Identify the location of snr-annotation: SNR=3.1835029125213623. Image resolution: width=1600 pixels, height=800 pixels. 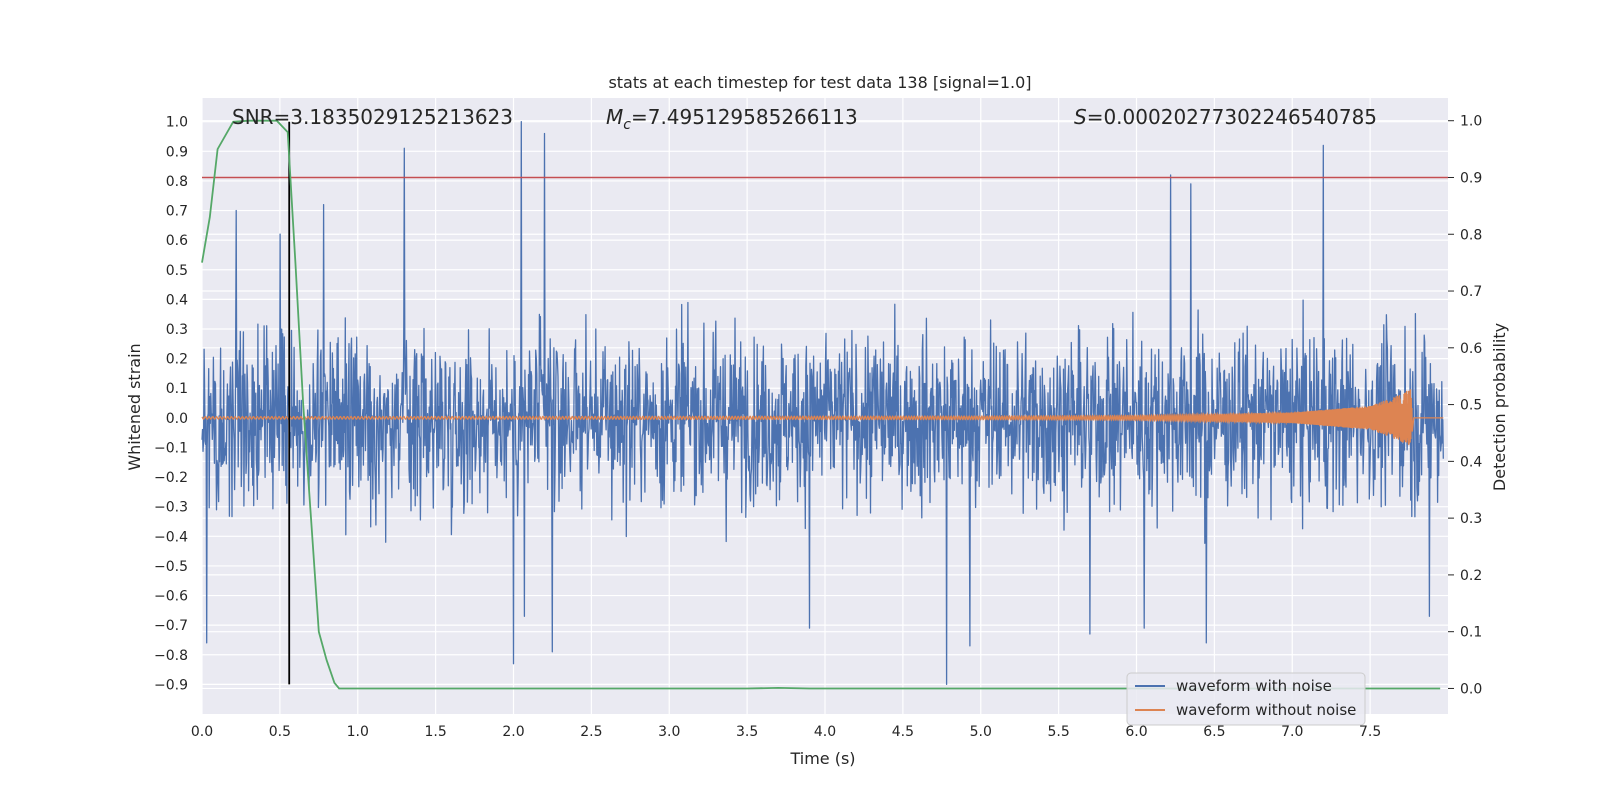
(372, 117).